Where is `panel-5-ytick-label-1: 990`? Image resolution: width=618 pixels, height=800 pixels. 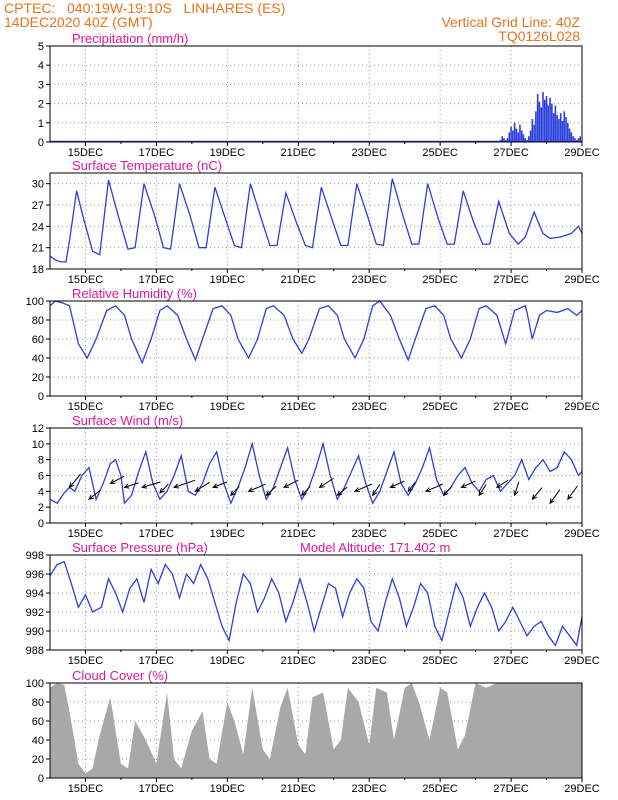
panel-5-ytick-label-1: 990 is located at coordinates (35, 632).